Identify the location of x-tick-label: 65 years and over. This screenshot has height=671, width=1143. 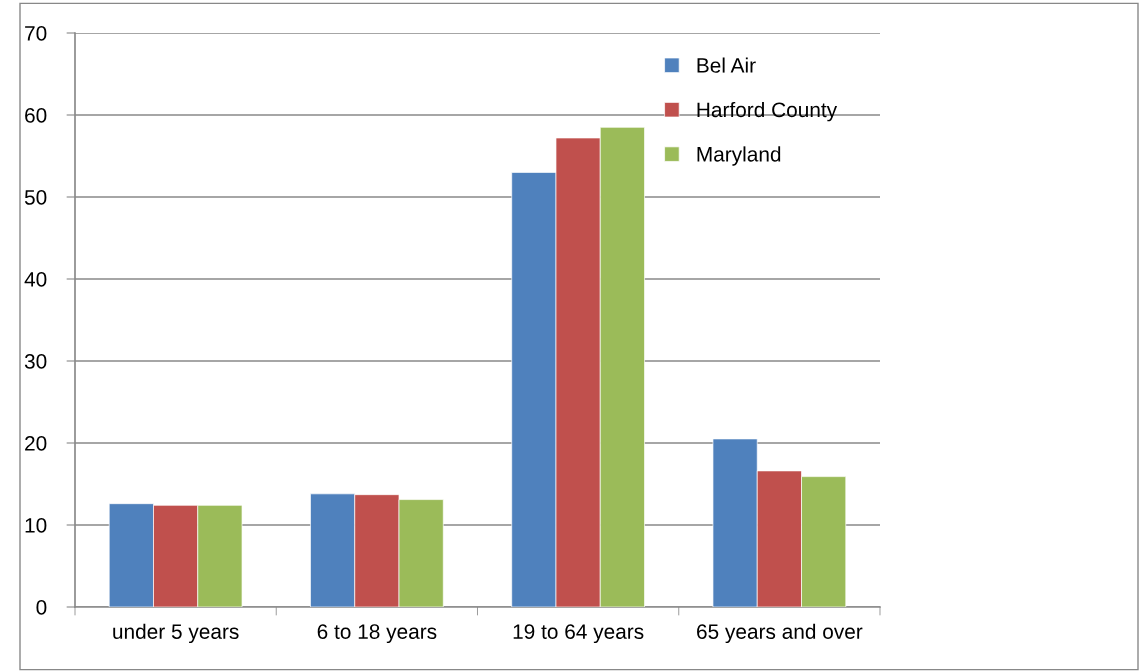
(780, 633).